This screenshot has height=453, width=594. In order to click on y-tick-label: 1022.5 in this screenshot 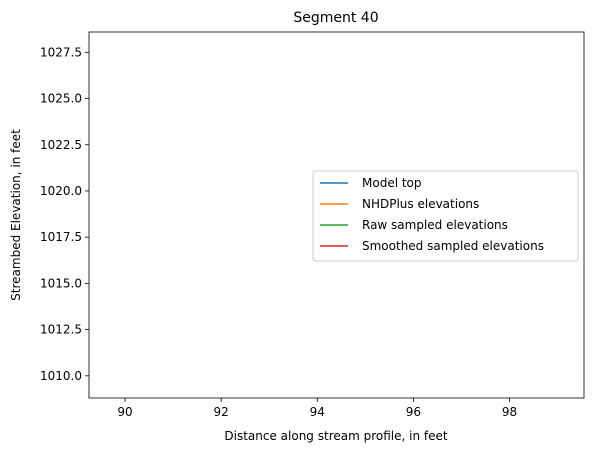, I will do `click(61, 145)`.